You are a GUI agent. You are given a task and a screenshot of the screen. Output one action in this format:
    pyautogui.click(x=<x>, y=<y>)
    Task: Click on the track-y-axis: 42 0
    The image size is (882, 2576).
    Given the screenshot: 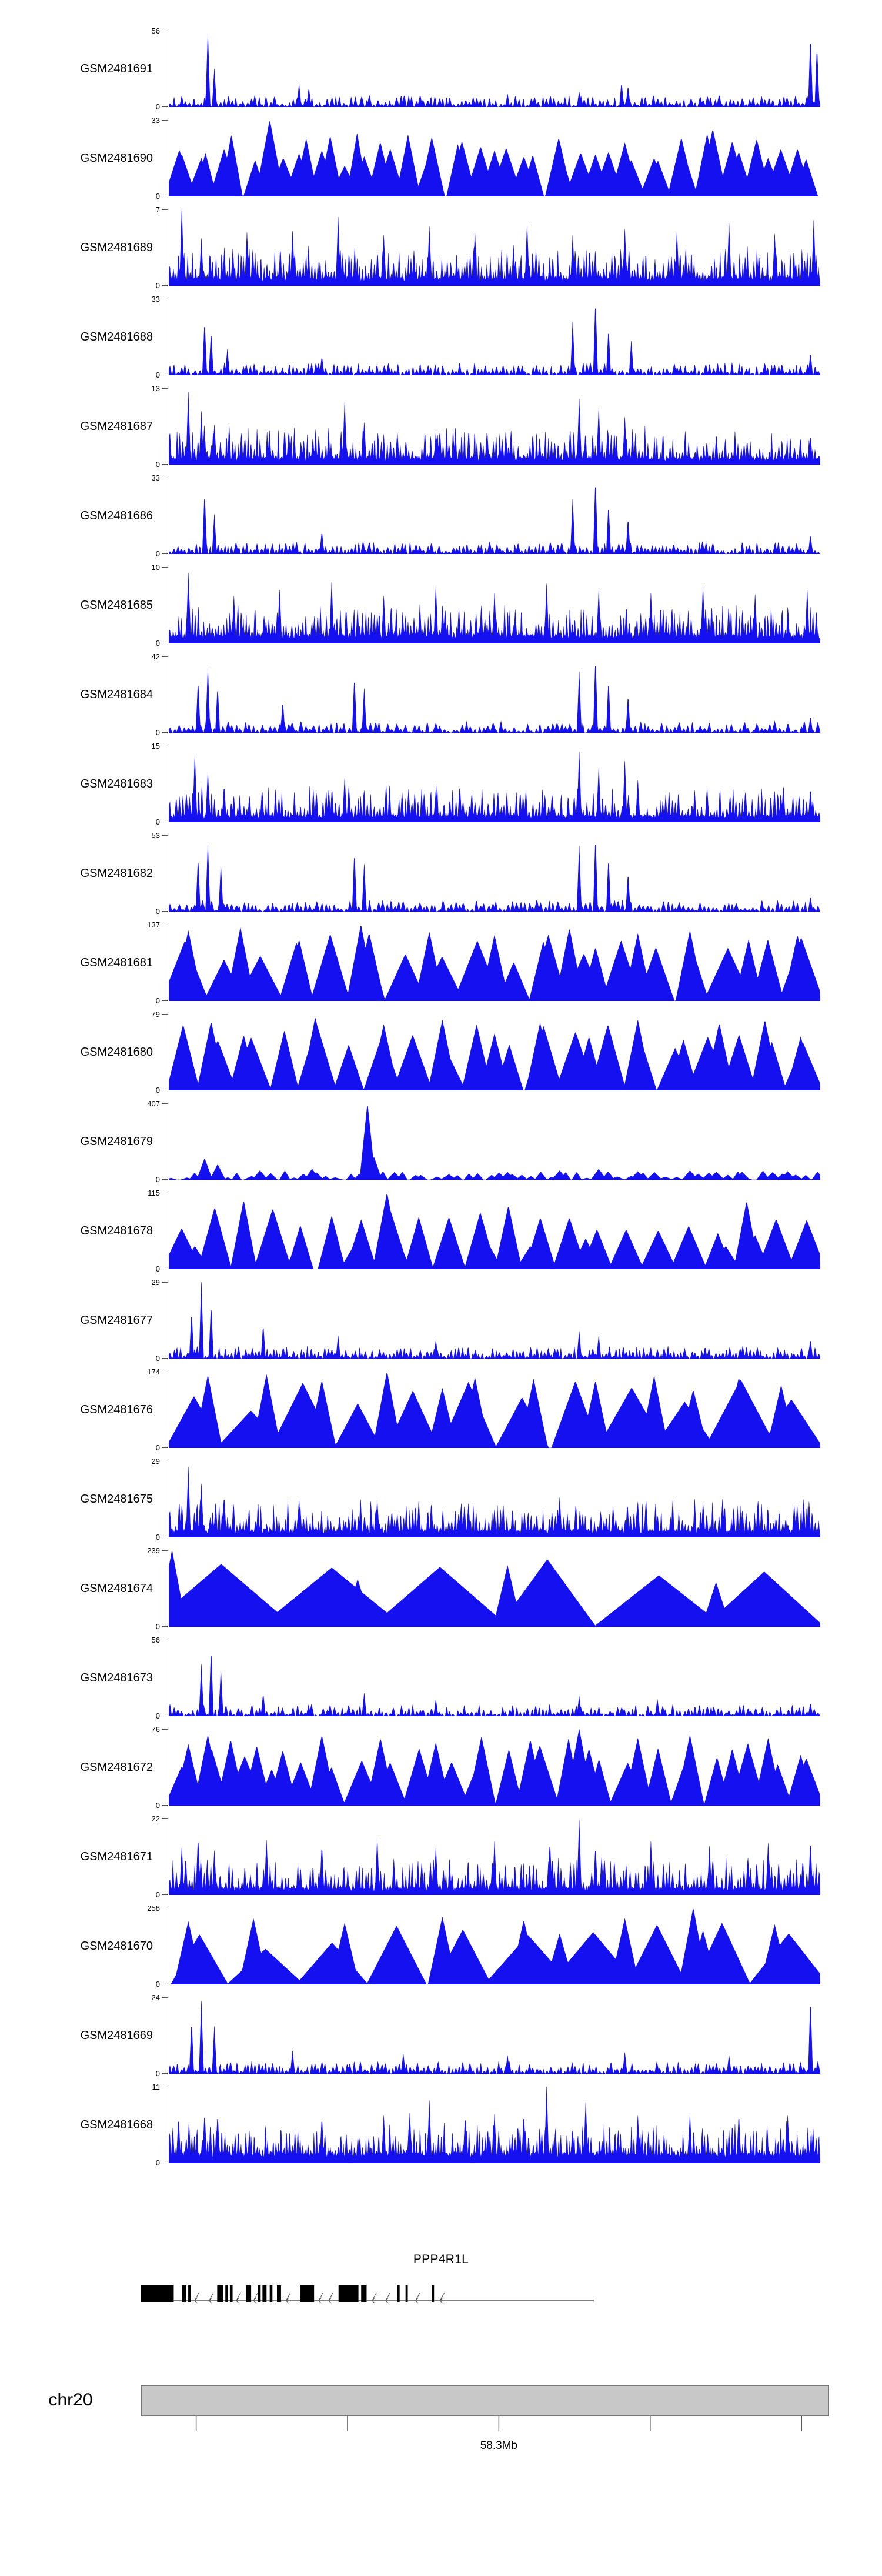 What is the action you would take?
    pyautogui.click(x=160, y=694)
    